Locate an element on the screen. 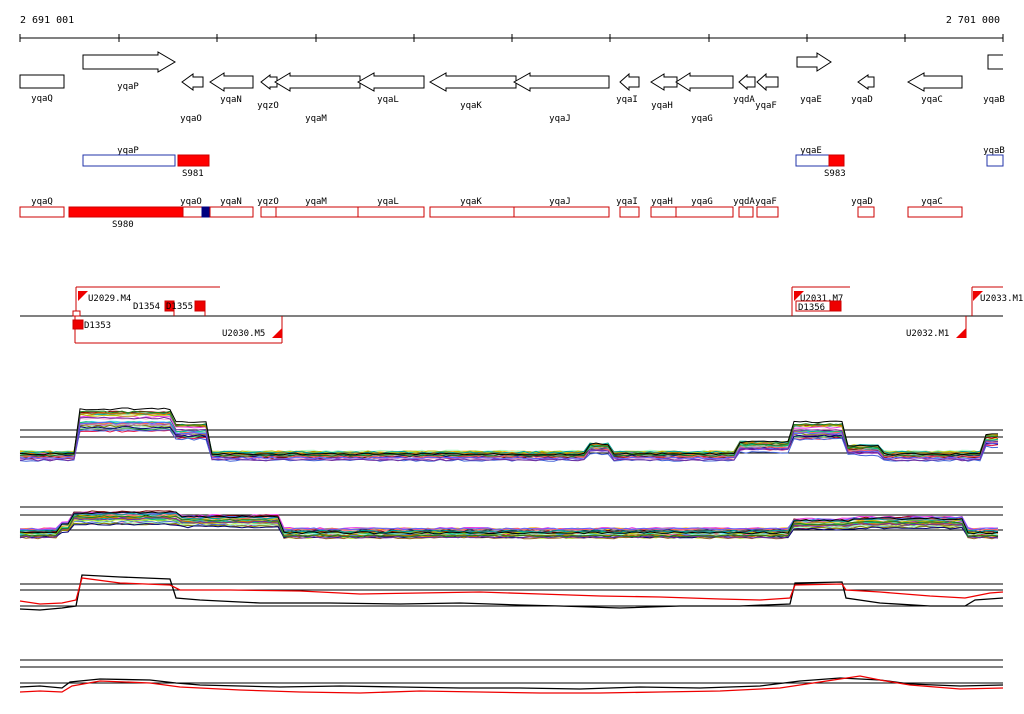  sense-gene-label: yqaB is located at coordinates (994, 151).